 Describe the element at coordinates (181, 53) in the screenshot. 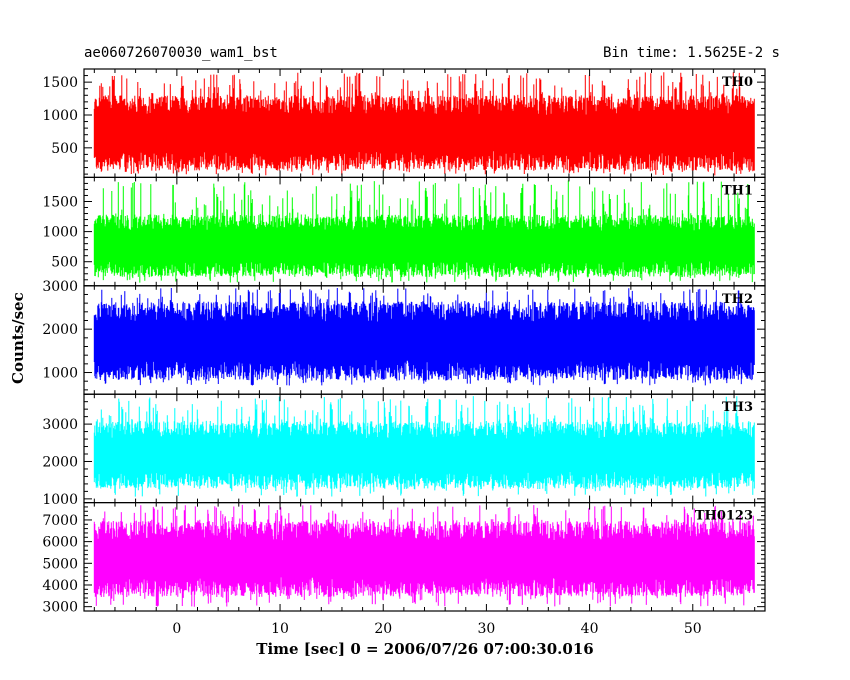

I see `plot-title: ae060726070030_wam1_bst` at that location.